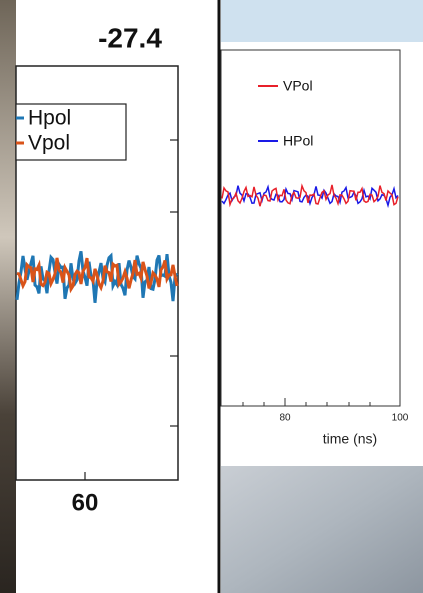 This screenshot has width=423, height=593. I want to click on top-band, so click(322, 21).